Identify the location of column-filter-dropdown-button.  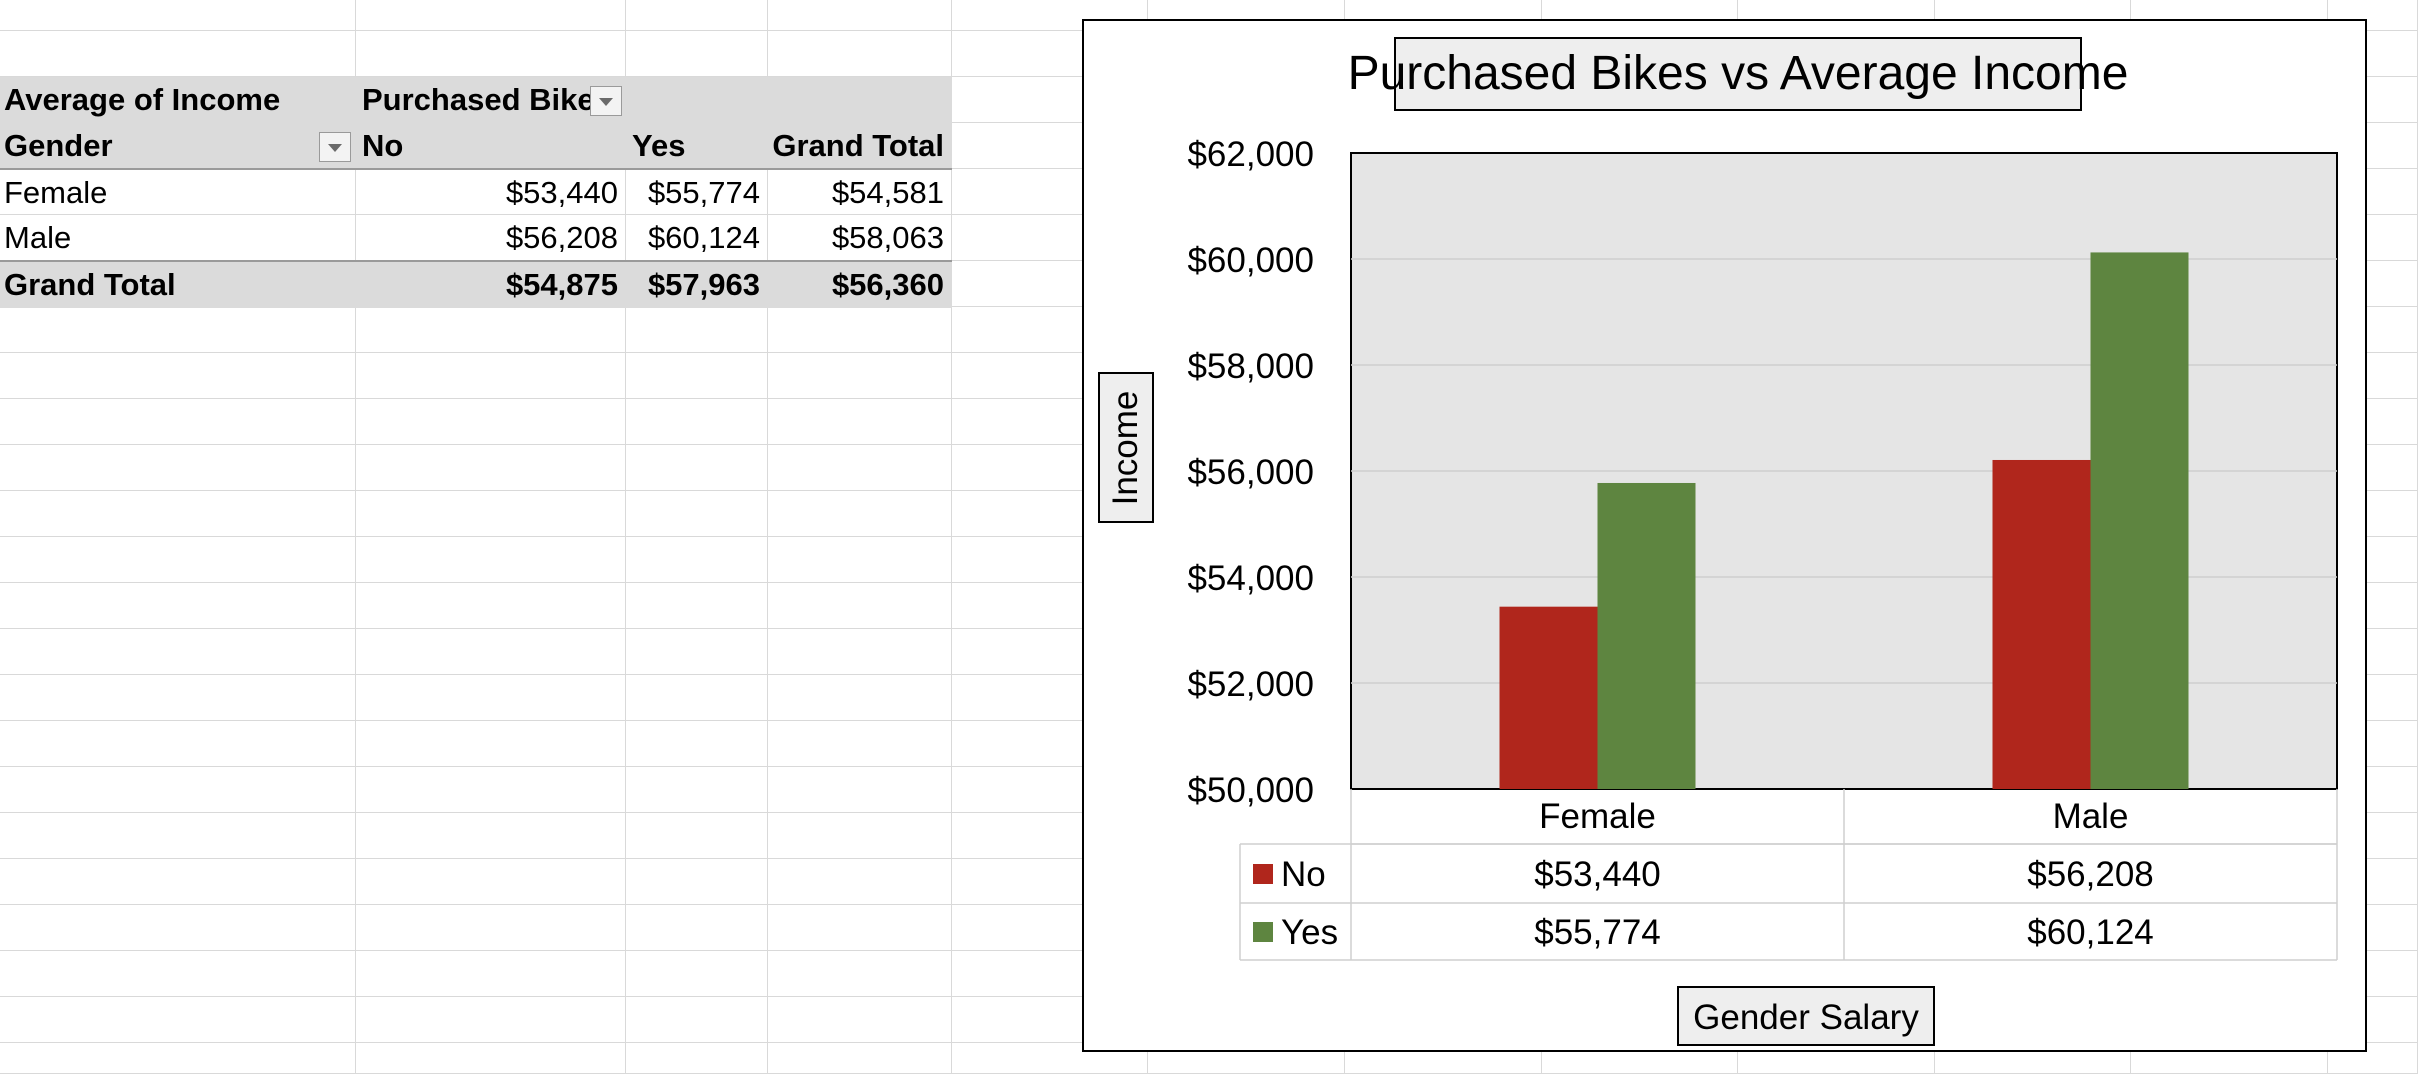
(606, 101).